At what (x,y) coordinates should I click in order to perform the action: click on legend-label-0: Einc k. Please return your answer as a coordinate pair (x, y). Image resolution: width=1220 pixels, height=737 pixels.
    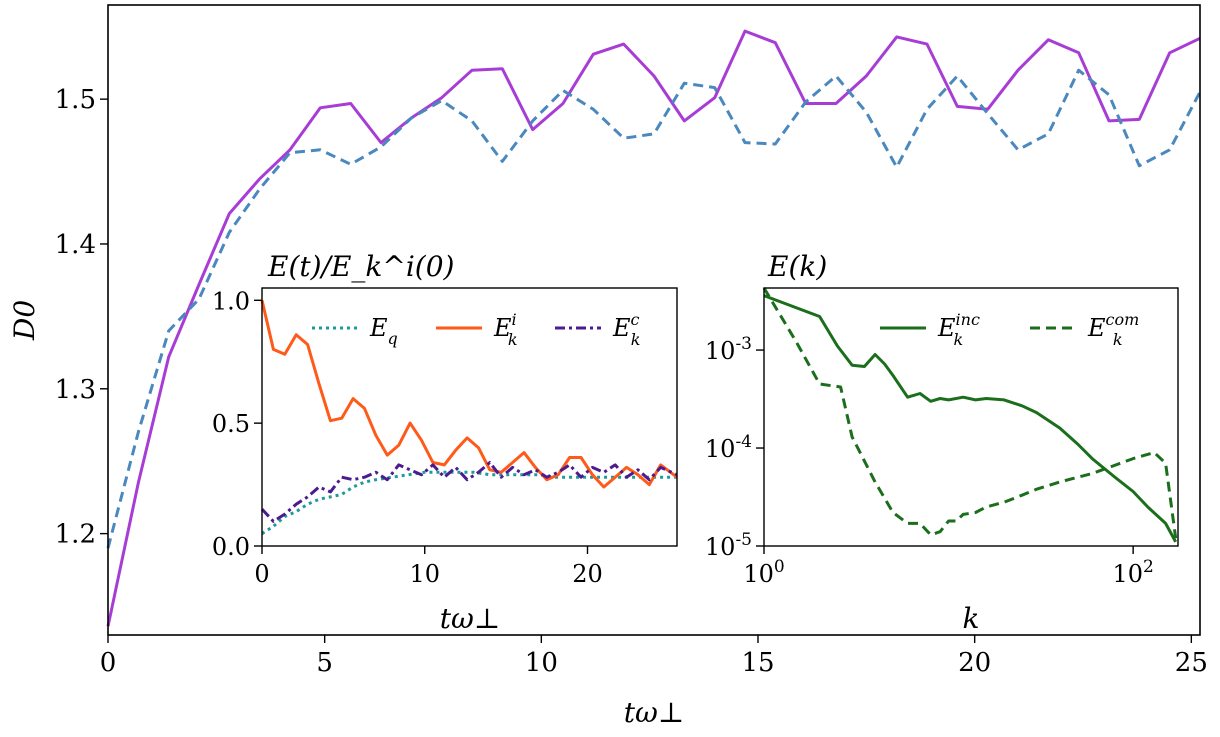
    Looking at the image, I should click on (958, 329).